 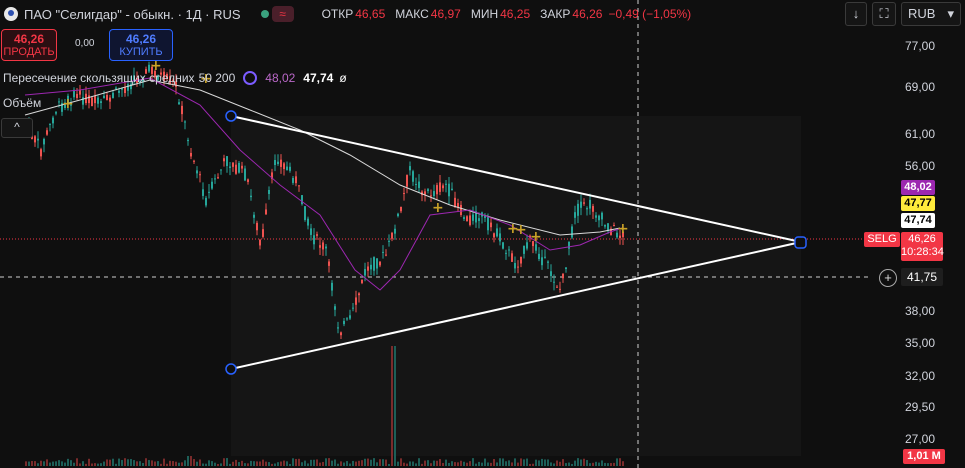 What do you see at coordinates (888, 278) in the screenshot?
I see `add-alert-plus-icon: +` at bounding box center [888, 278].